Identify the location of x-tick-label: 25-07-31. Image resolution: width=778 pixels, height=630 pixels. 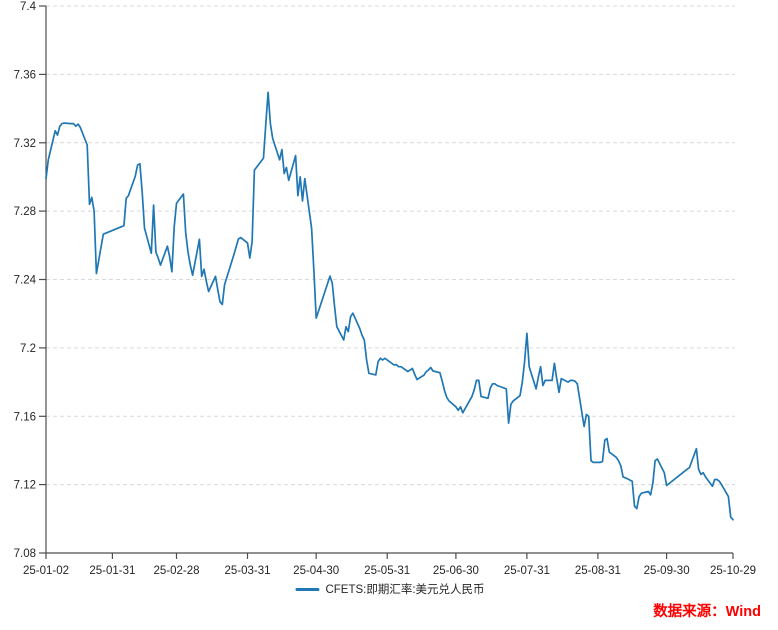
(527, 571).